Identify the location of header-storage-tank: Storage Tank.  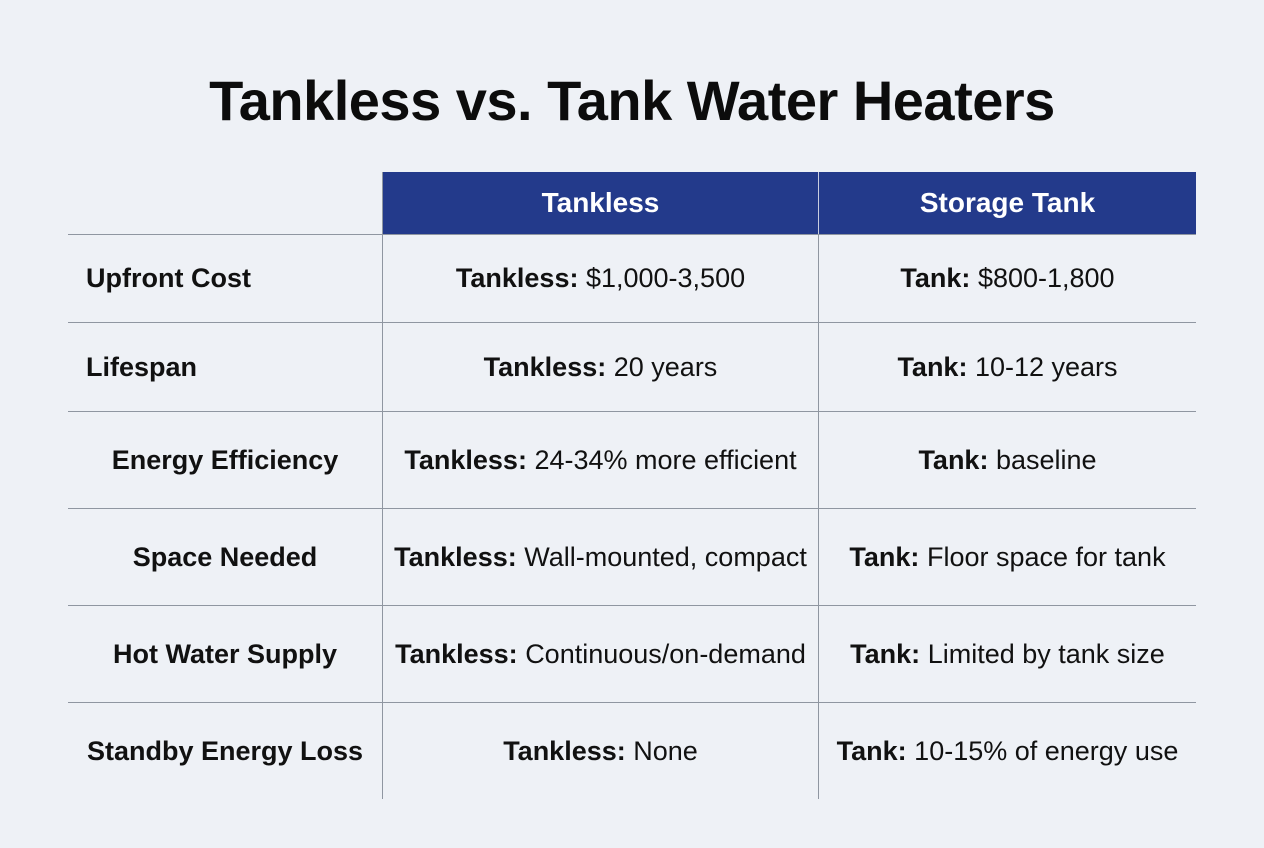
(1007, 203).